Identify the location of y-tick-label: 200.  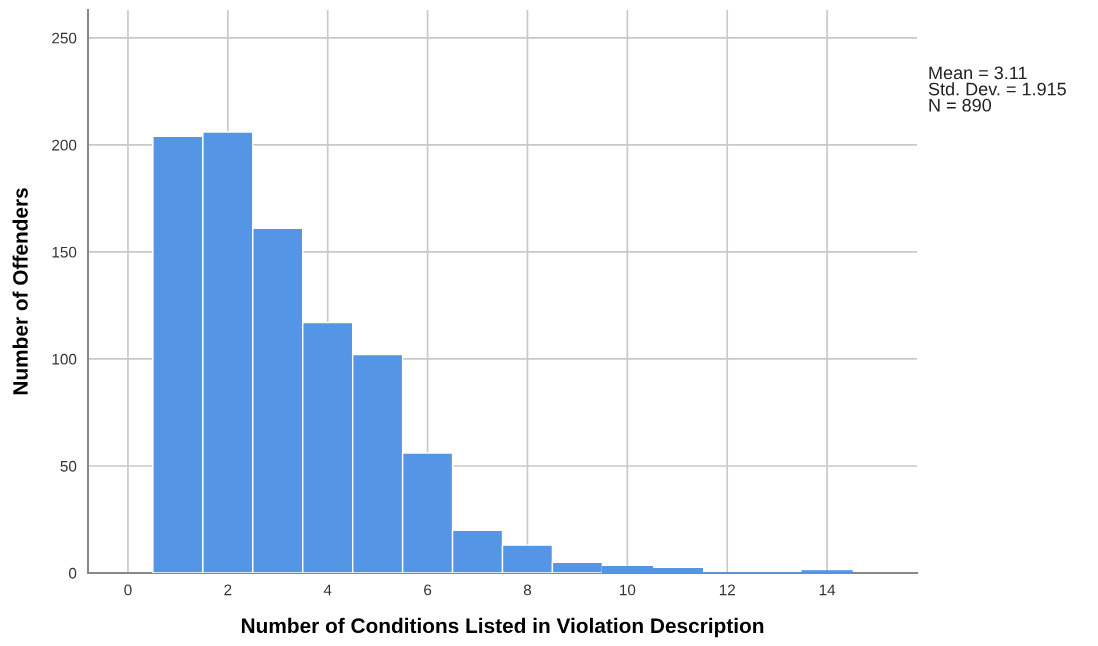
(64, 145).